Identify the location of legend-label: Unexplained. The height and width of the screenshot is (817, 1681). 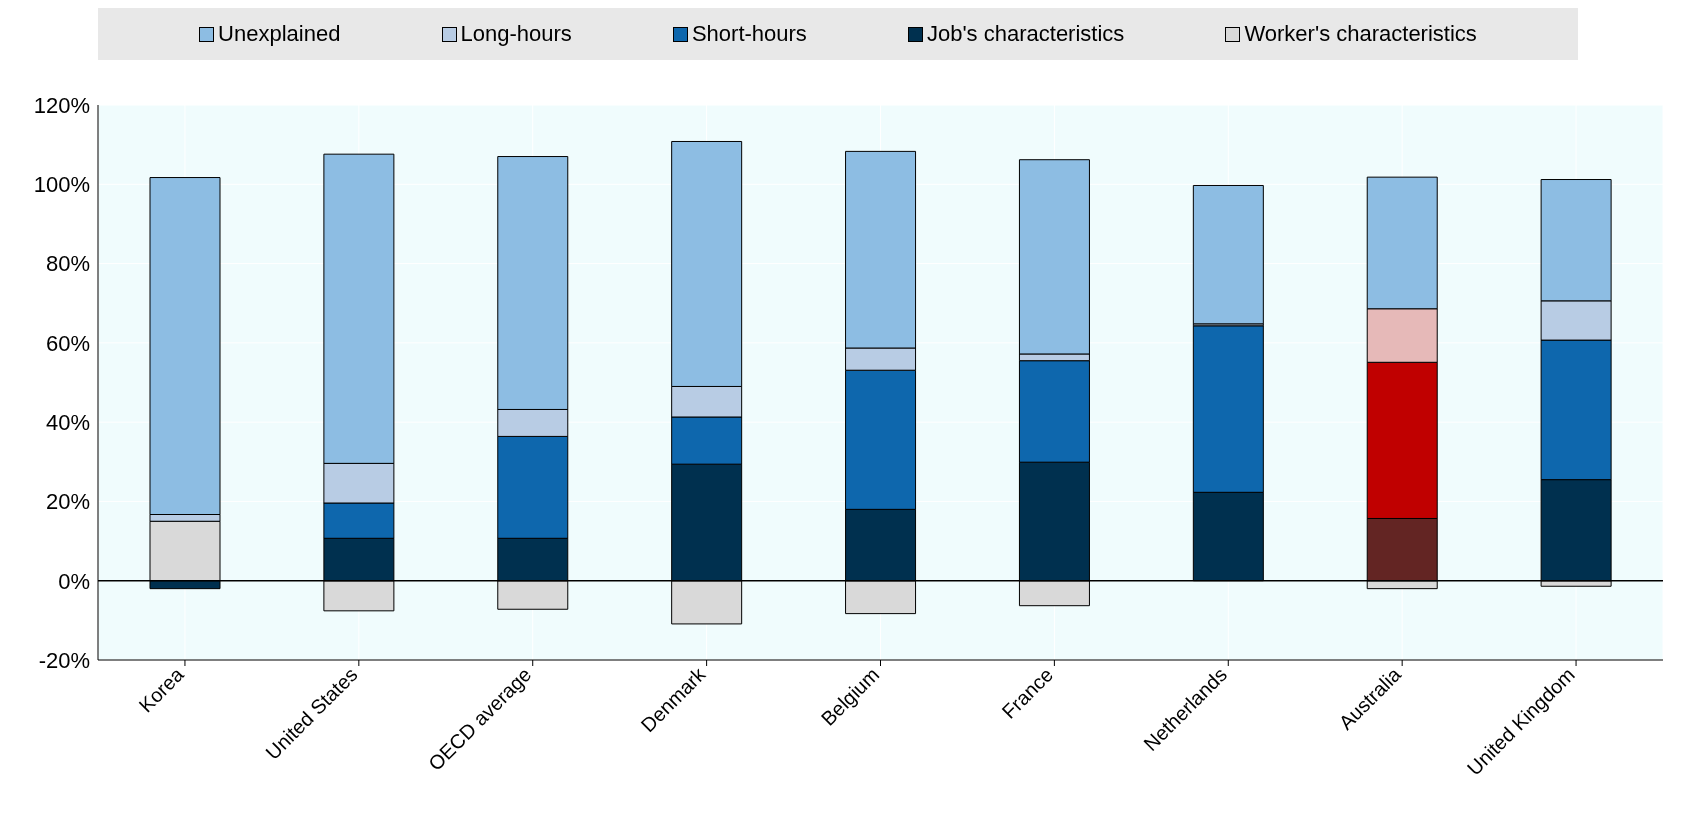
(279, 34).